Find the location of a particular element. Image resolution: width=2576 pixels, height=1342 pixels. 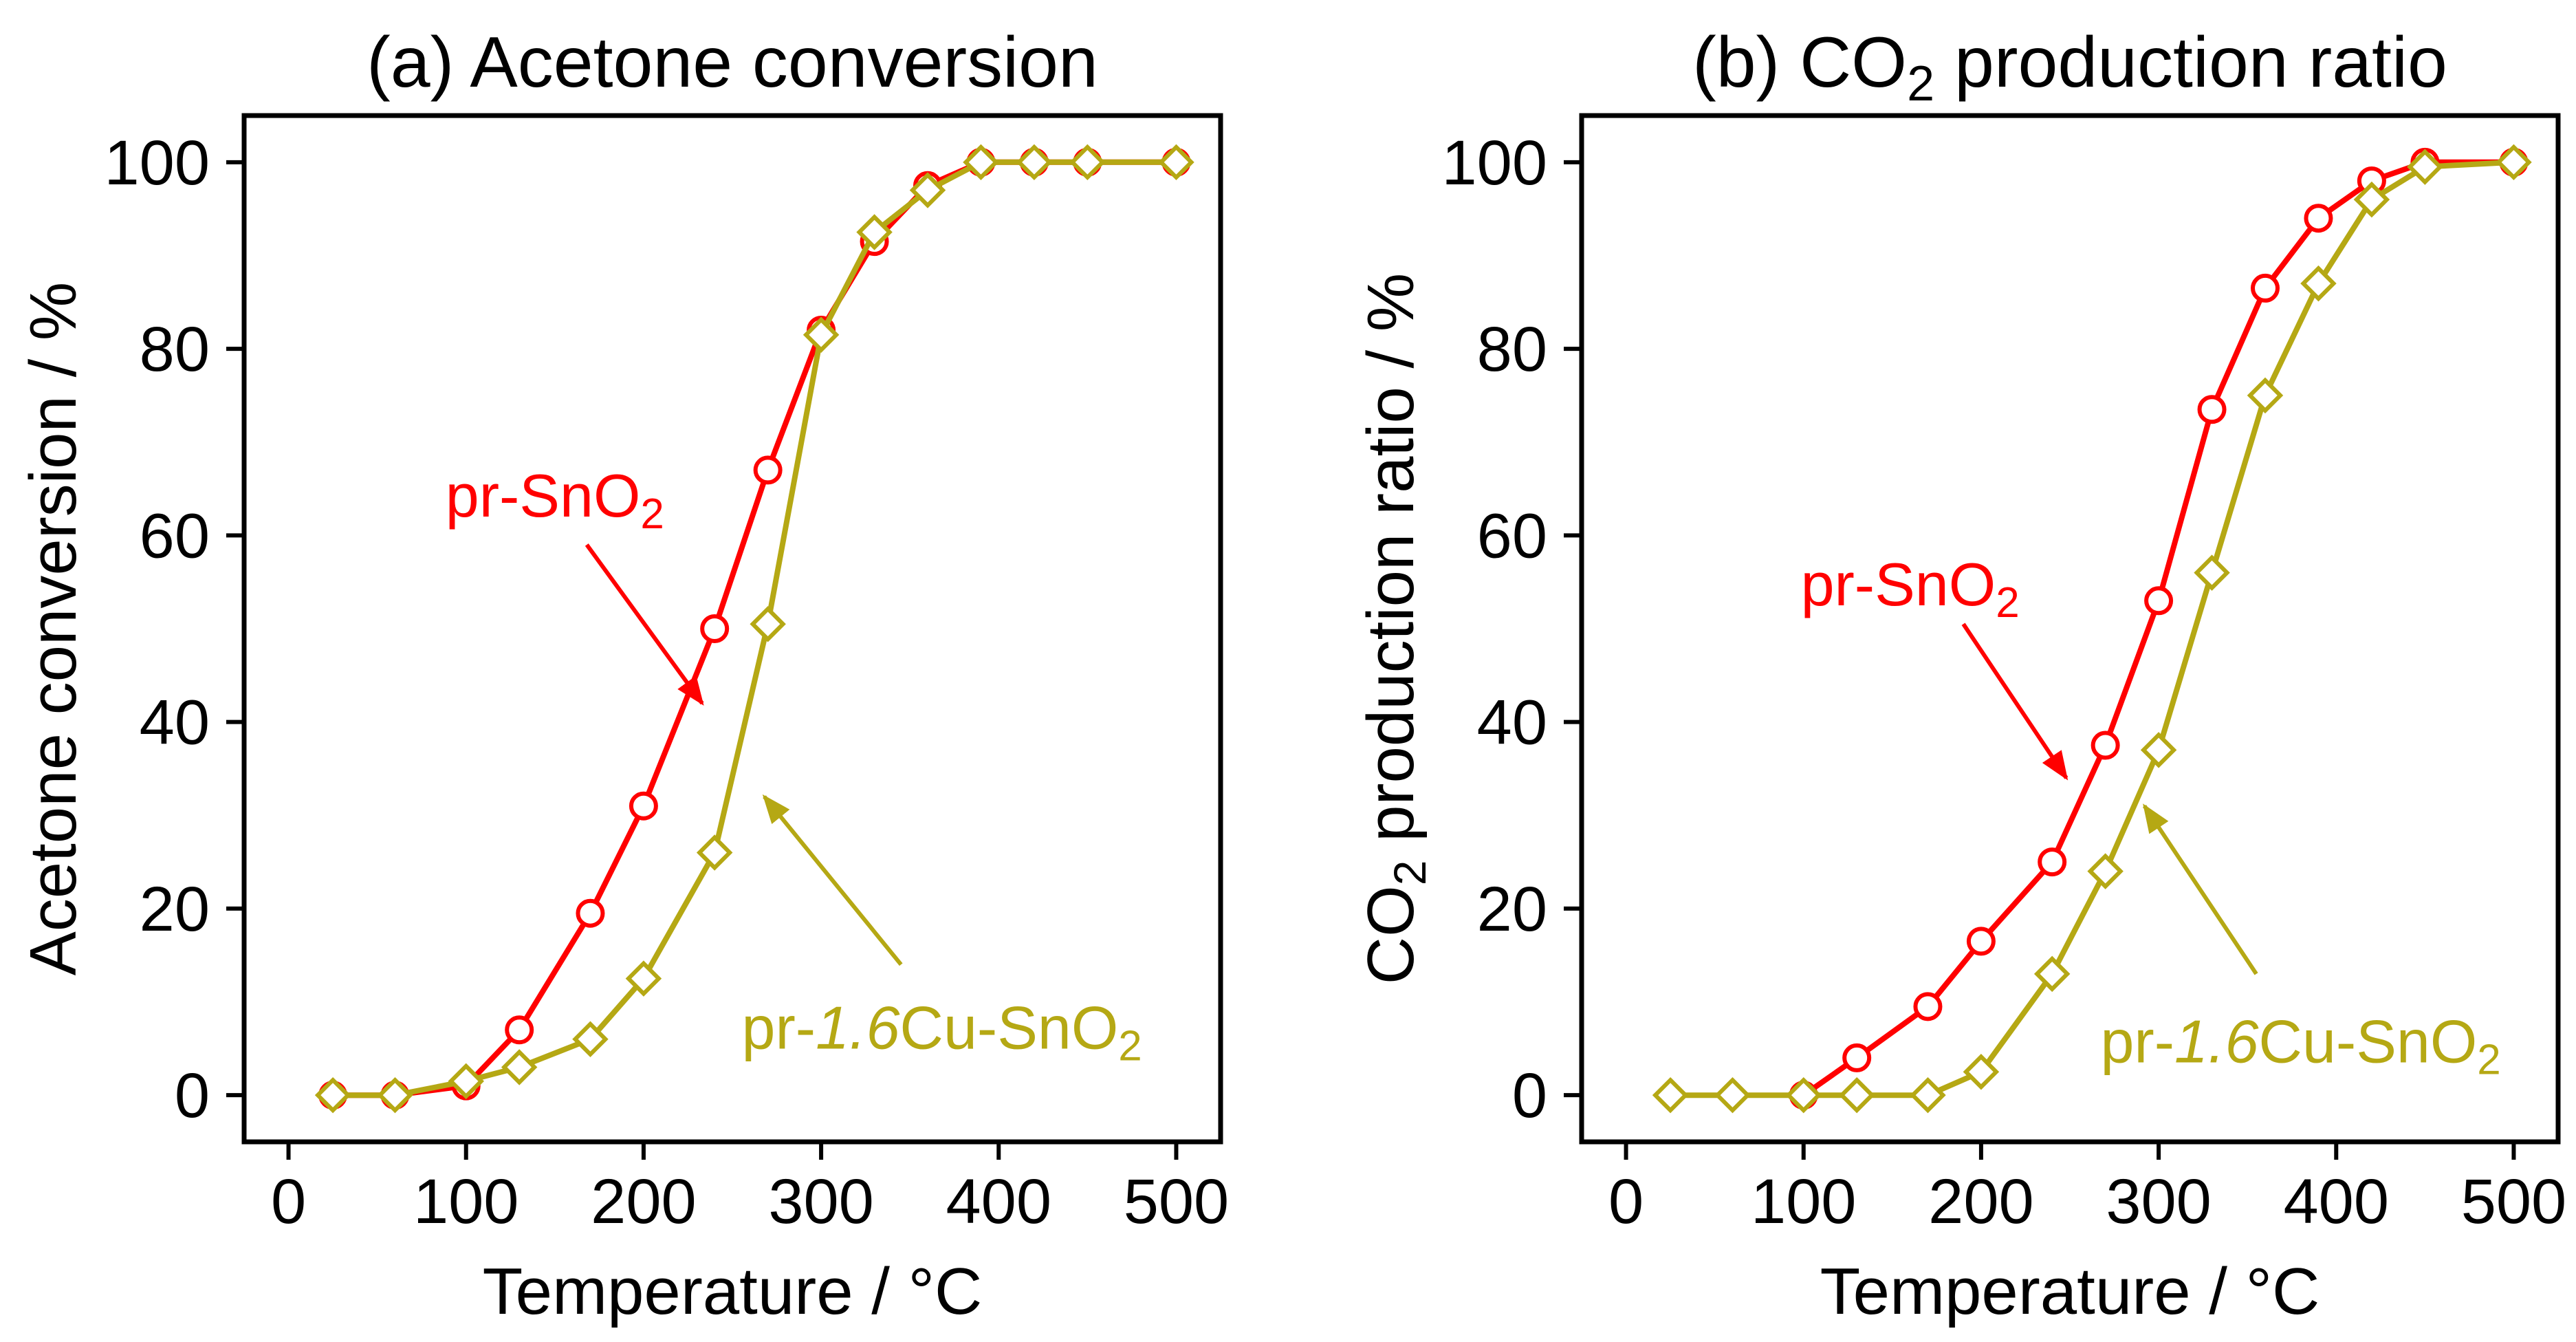

series-label-pr-cu-sno2: pr-1.6Cu-SnO2 is located at coordinates (942, 1031).